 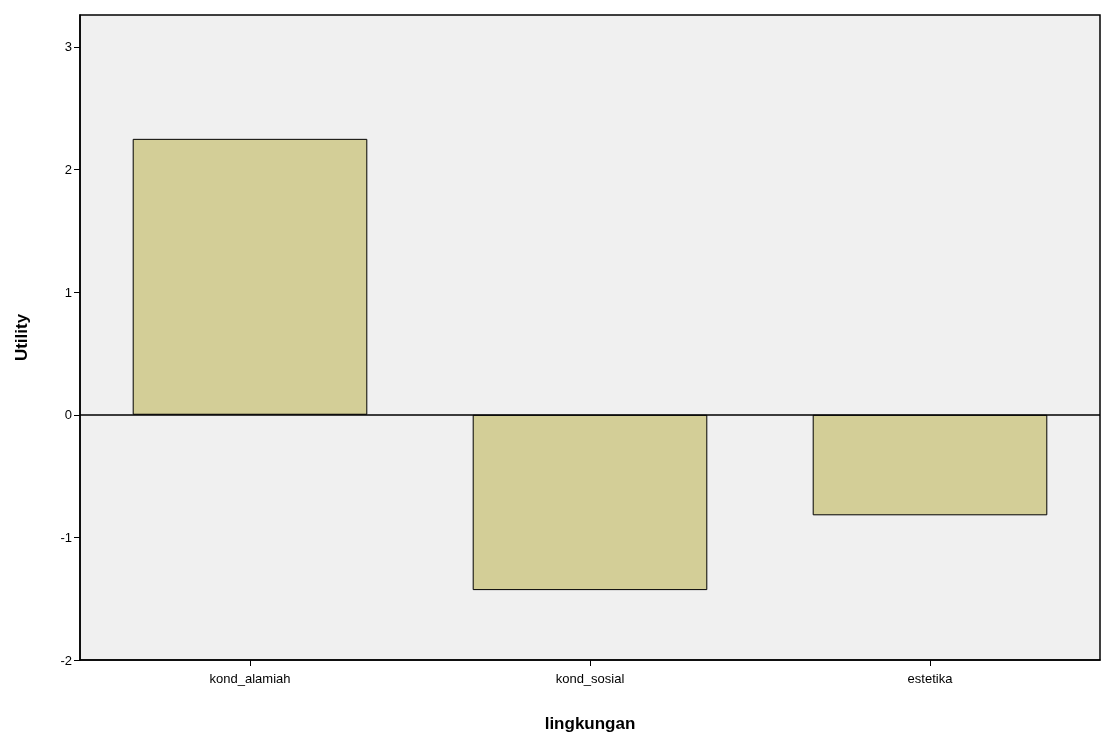 What do you see at coordinates (66, 660) in the screenshot?
I see `y-tick-label: -2` at bounding box center [66, 660].